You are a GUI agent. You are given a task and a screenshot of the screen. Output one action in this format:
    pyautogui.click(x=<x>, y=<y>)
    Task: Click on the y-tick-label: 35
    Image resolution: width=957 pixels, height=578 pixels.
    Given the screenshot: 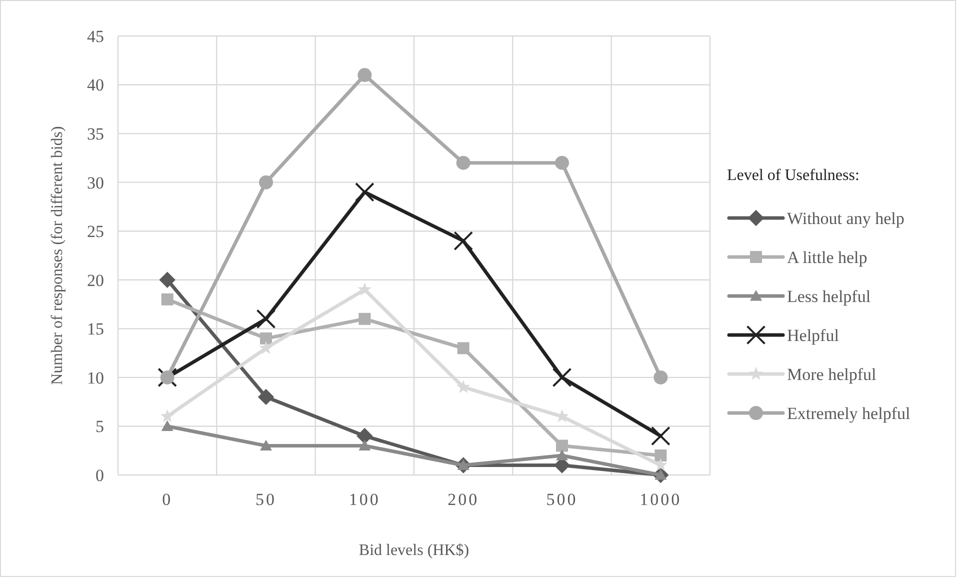 What is the action you would take?
    pyautogui.click(x=95, y=134)
    